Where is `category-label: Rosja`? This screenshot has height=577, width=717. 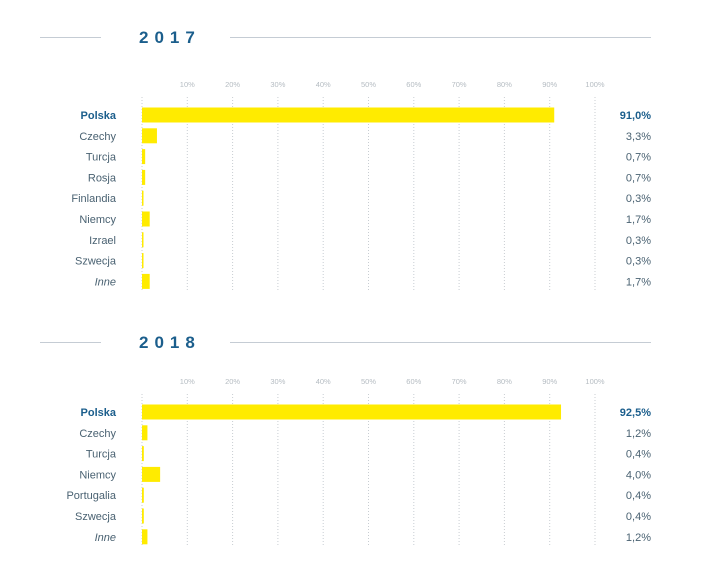 category-label: Rosja is located at coordinates (102, 178).